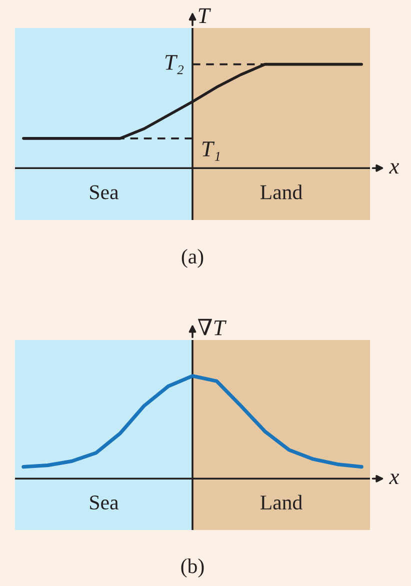  I want to click on text: (a), so click(193, 258).